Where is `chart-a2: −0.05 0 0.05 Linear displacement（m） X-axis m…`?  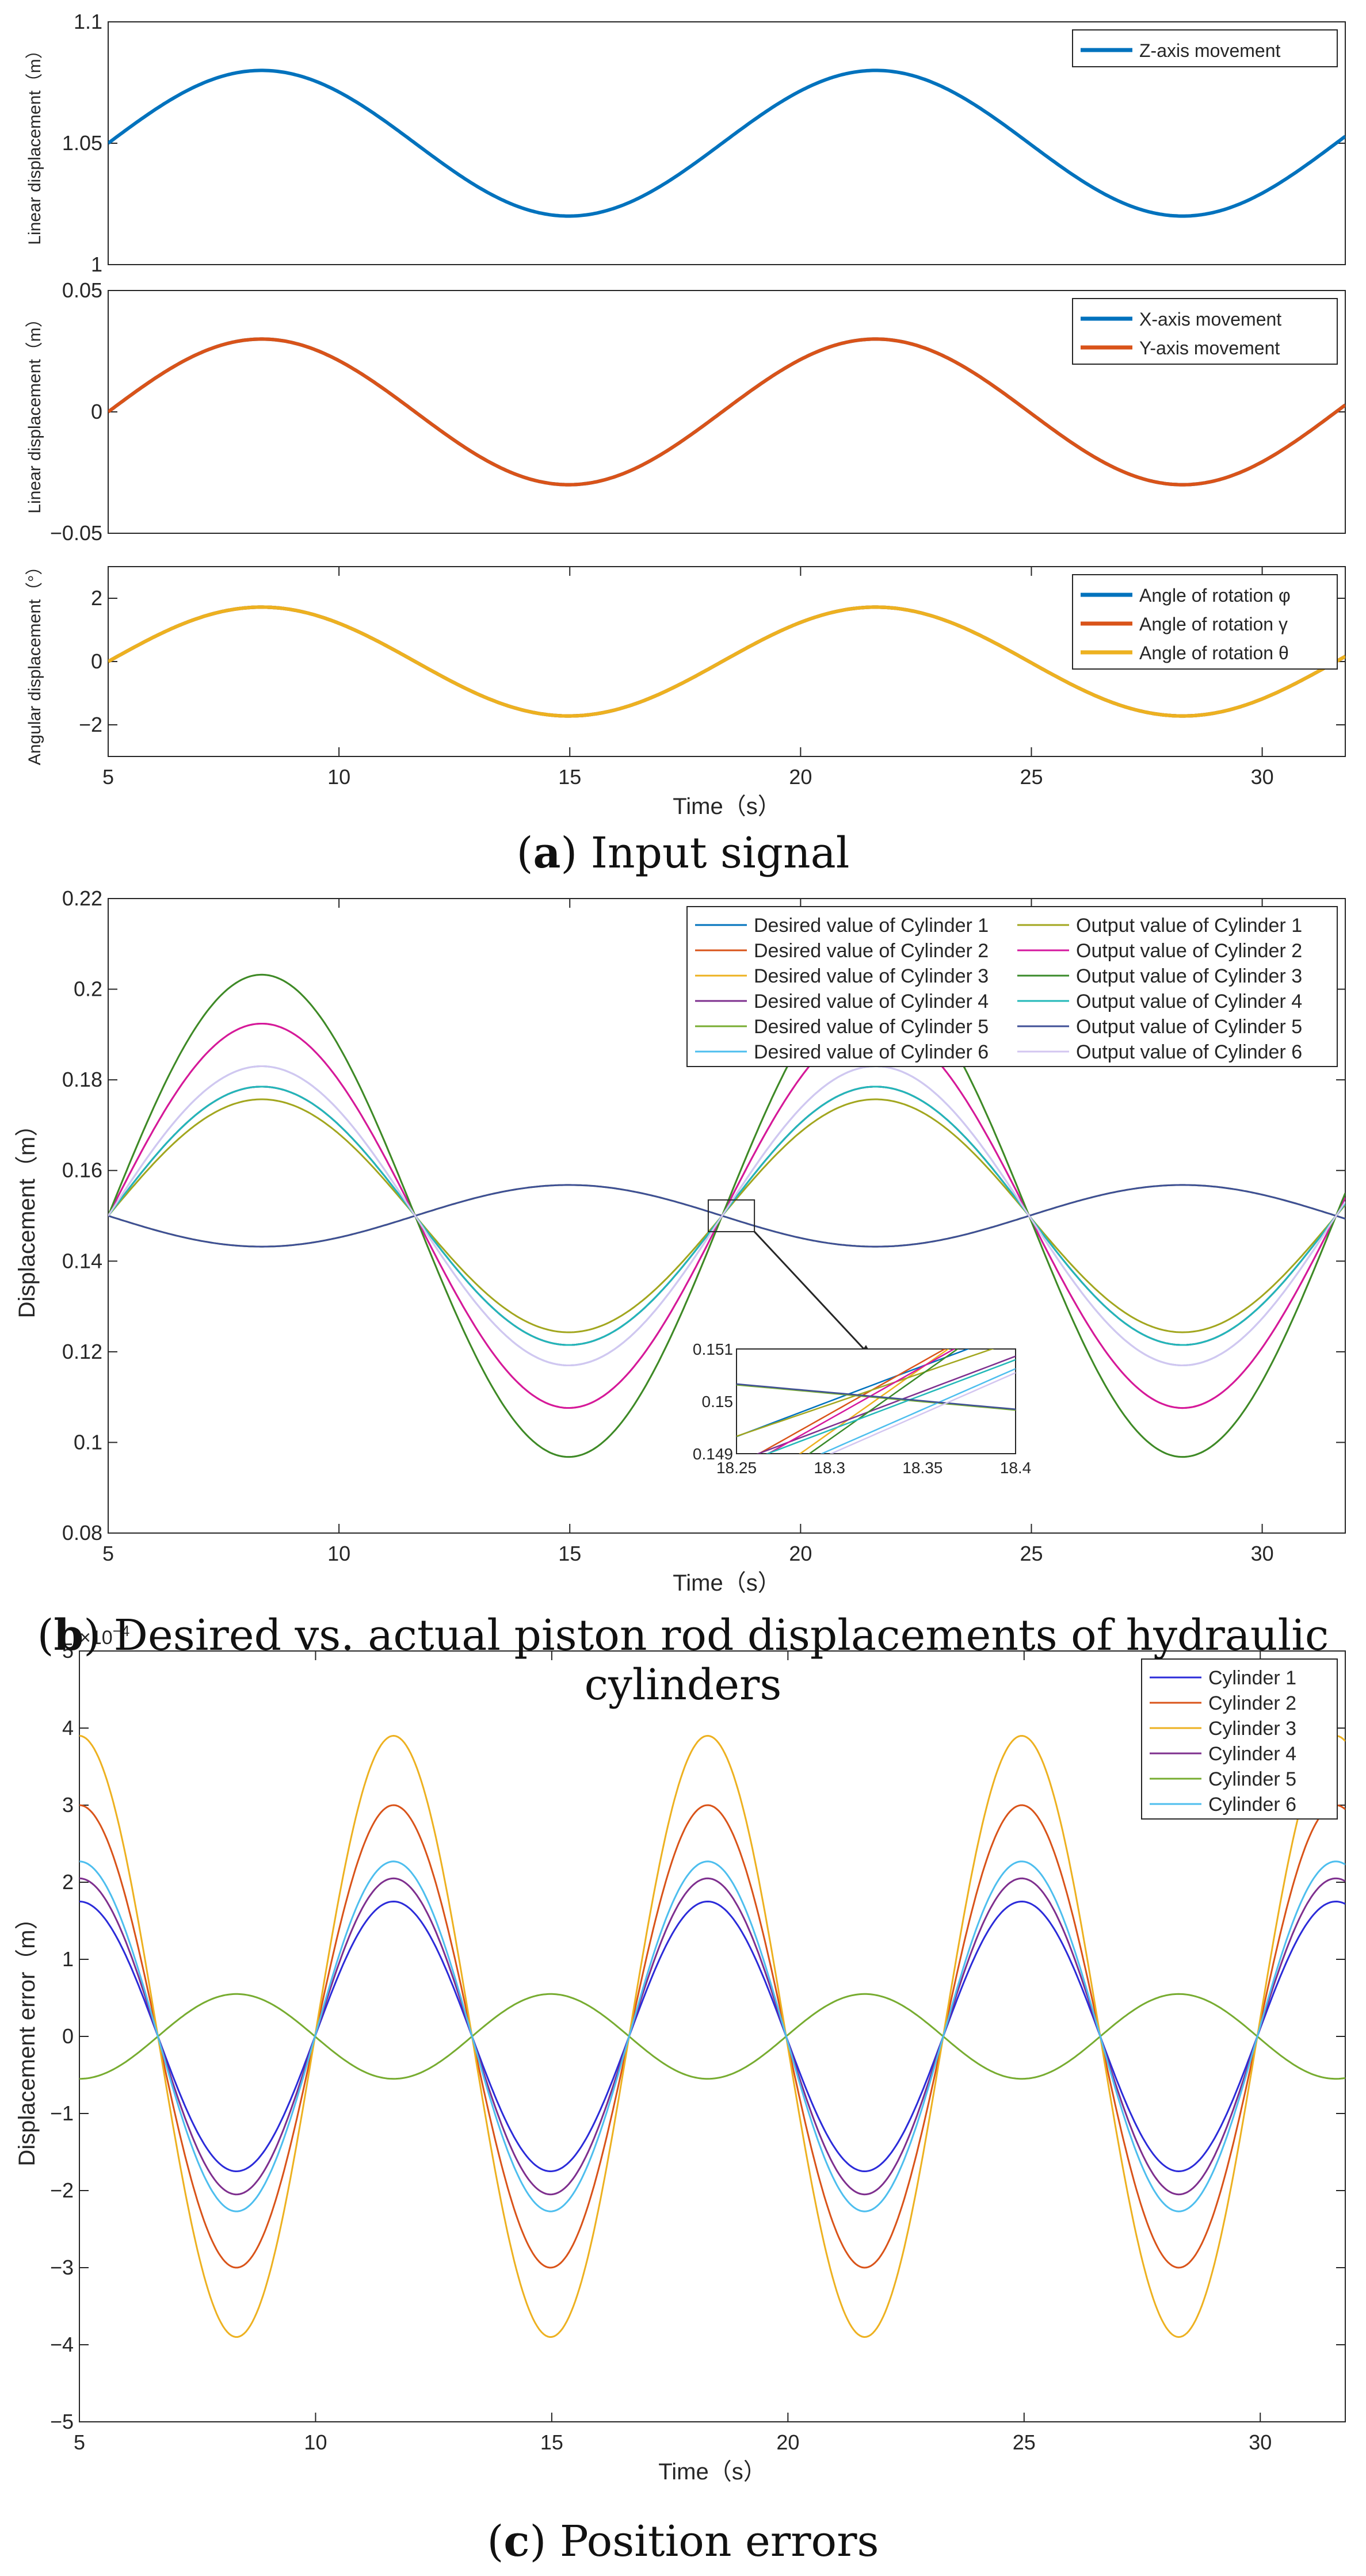
chart-a2: −0.05 0 0.05 Linear displacement（m） X-axis m… is located at coordinates (685, 411).